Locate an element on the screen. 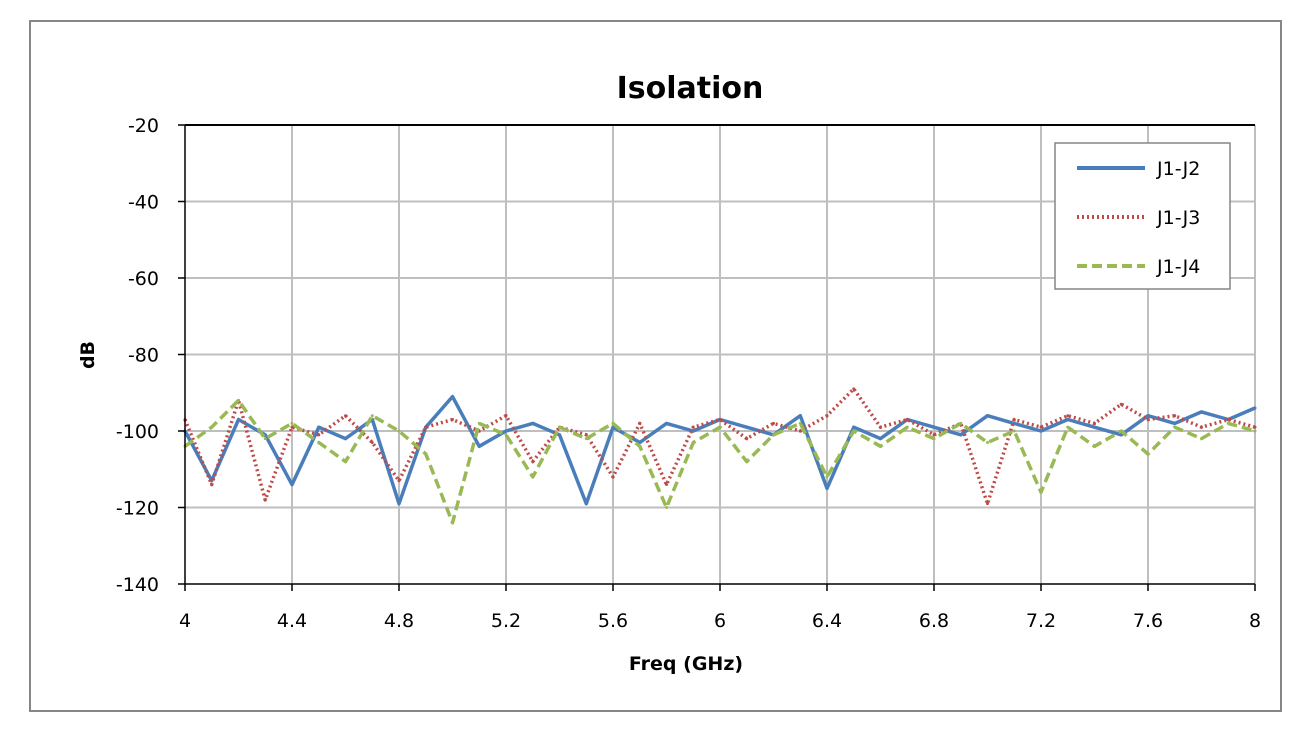 This screenshot has width=1314, height=739. legend-label-j1-j3: J1-J3 is located at coordinates (1178, 218).